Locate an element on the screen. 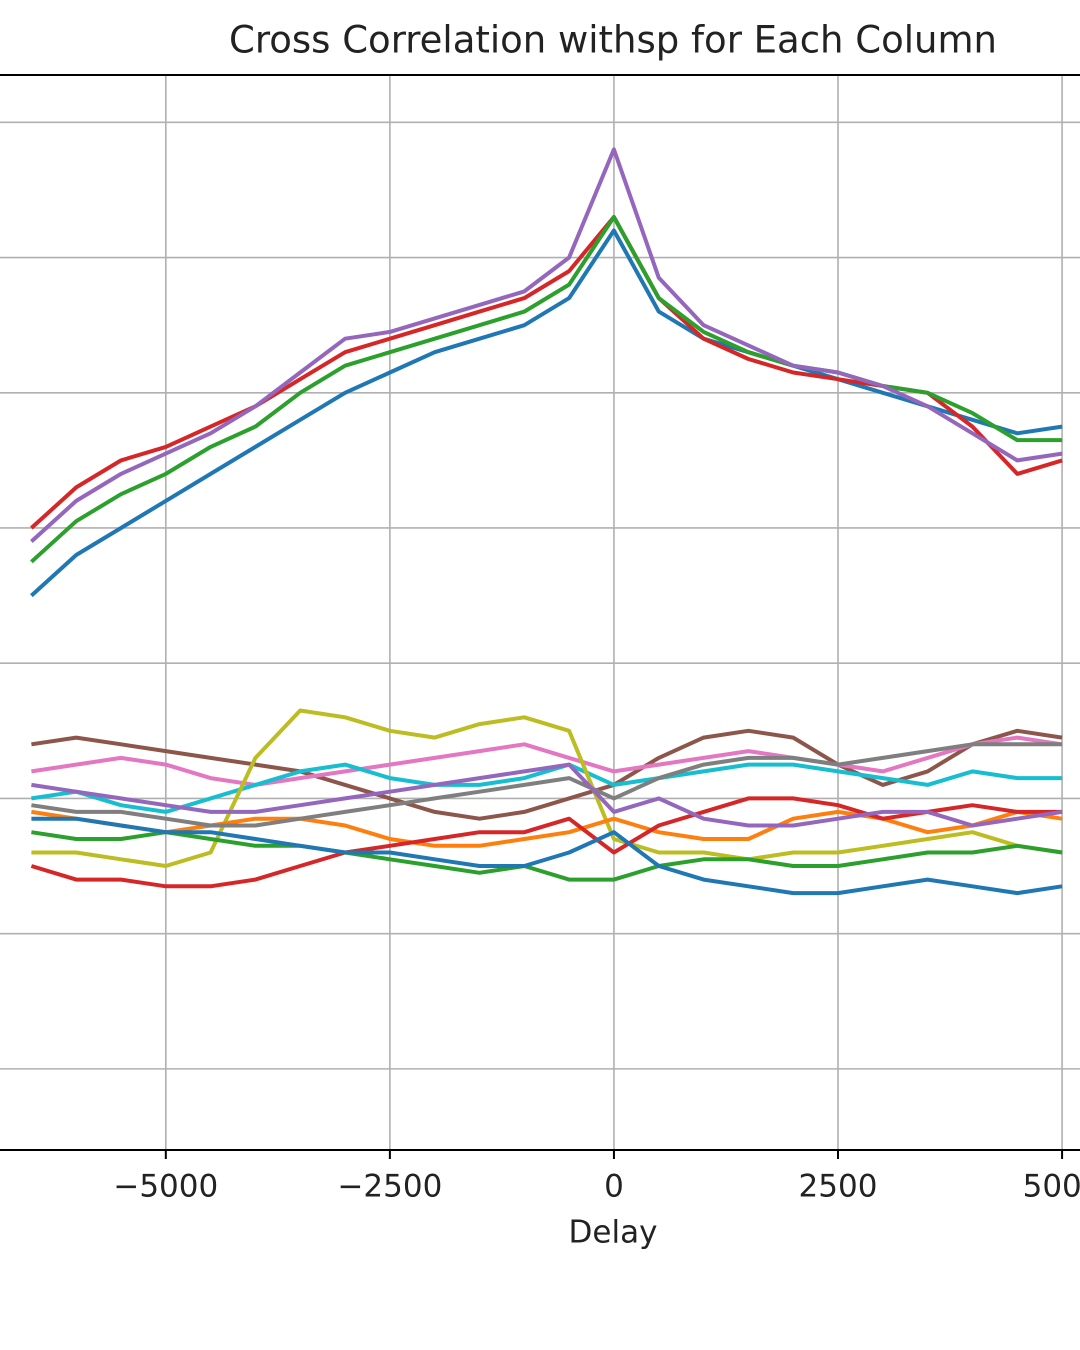 The width and height of the screenshot is (1080, 1350). x-tick-label: −2500 is located at coordinates (389, 1187).